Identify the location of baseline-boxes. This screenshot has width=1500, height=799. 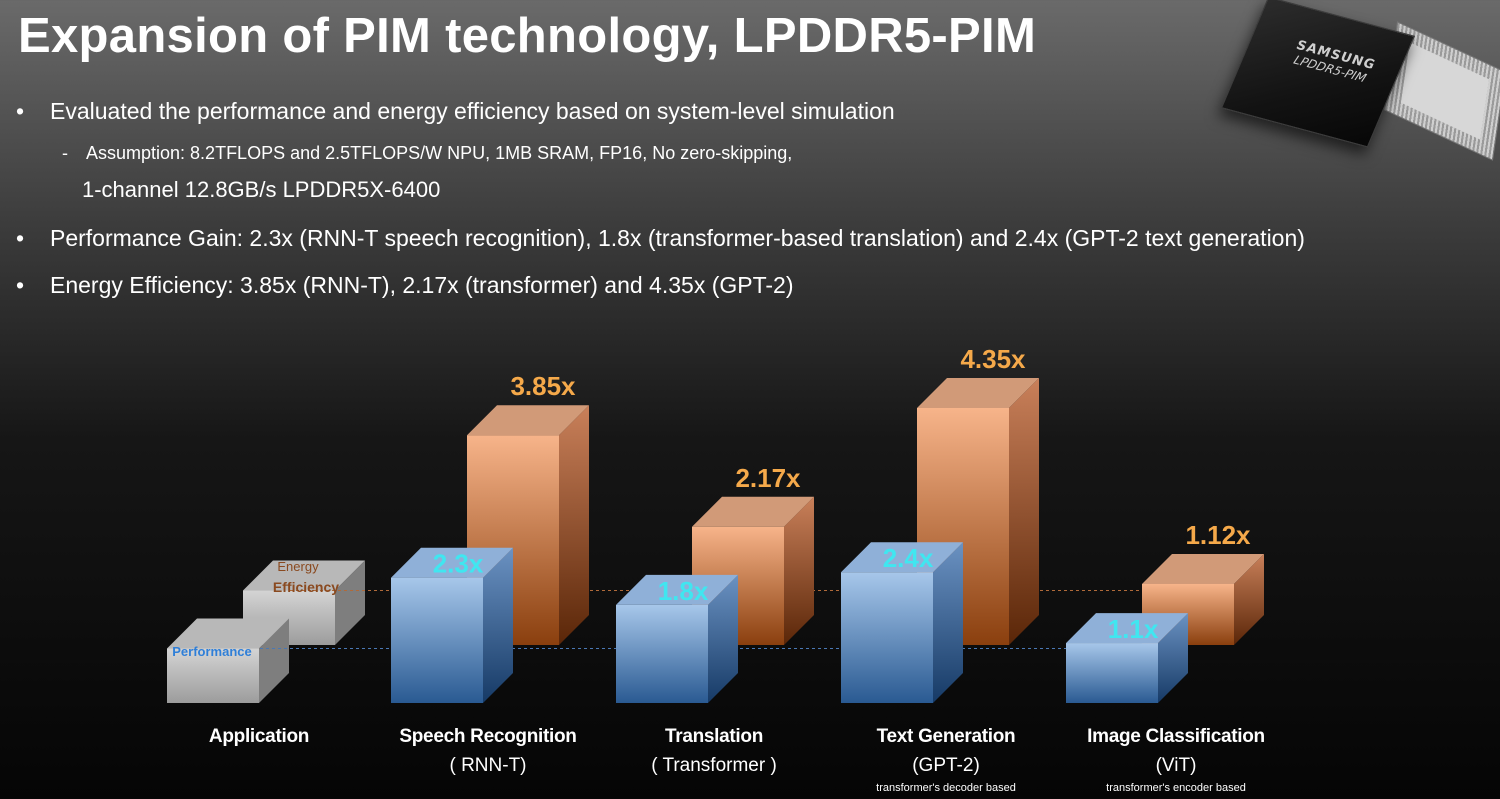
(266, 631).